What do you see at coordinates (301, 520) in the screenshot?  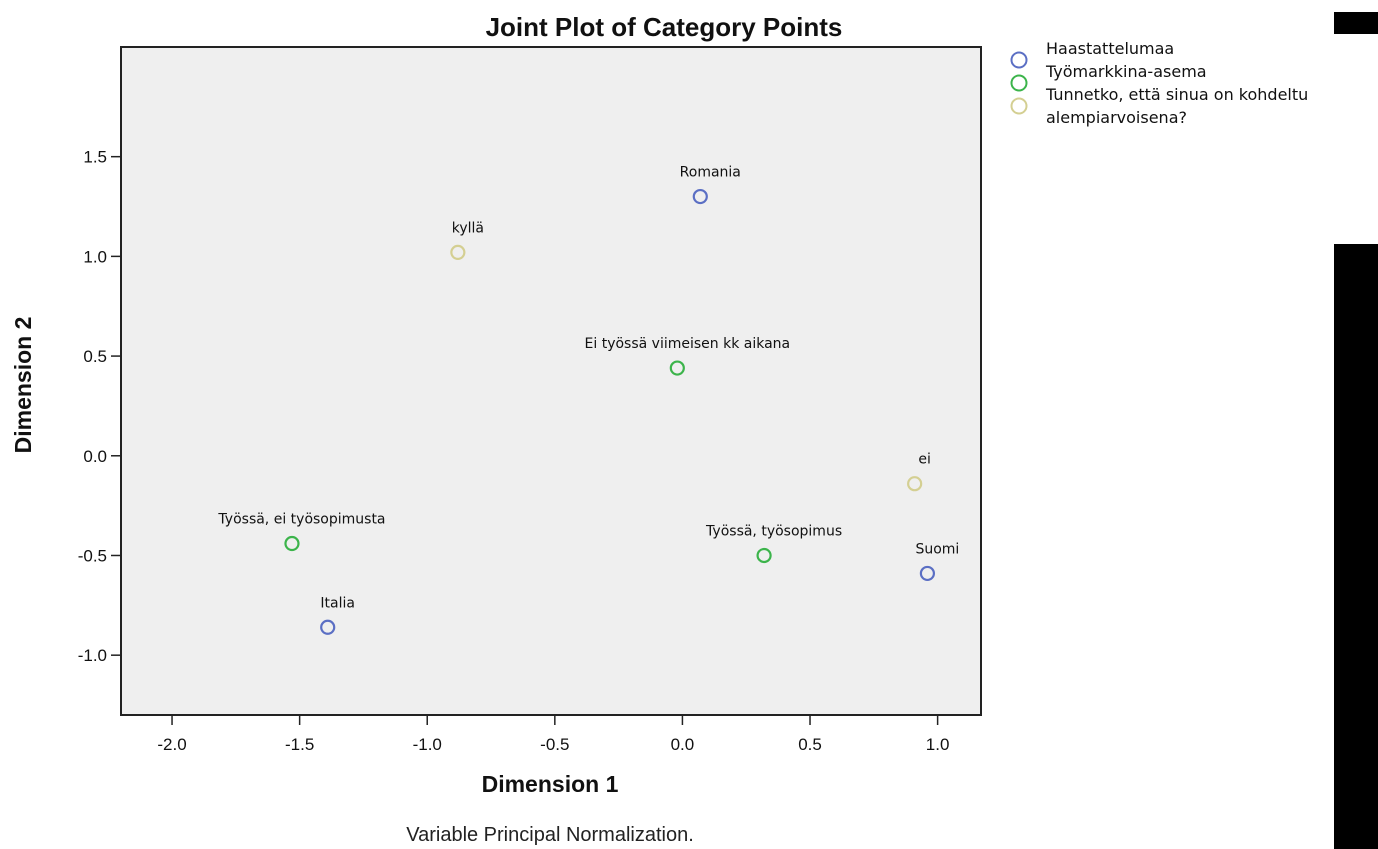 I see `point-label: Työssä, ei työsopimusta` at bounding box center [301, 520].